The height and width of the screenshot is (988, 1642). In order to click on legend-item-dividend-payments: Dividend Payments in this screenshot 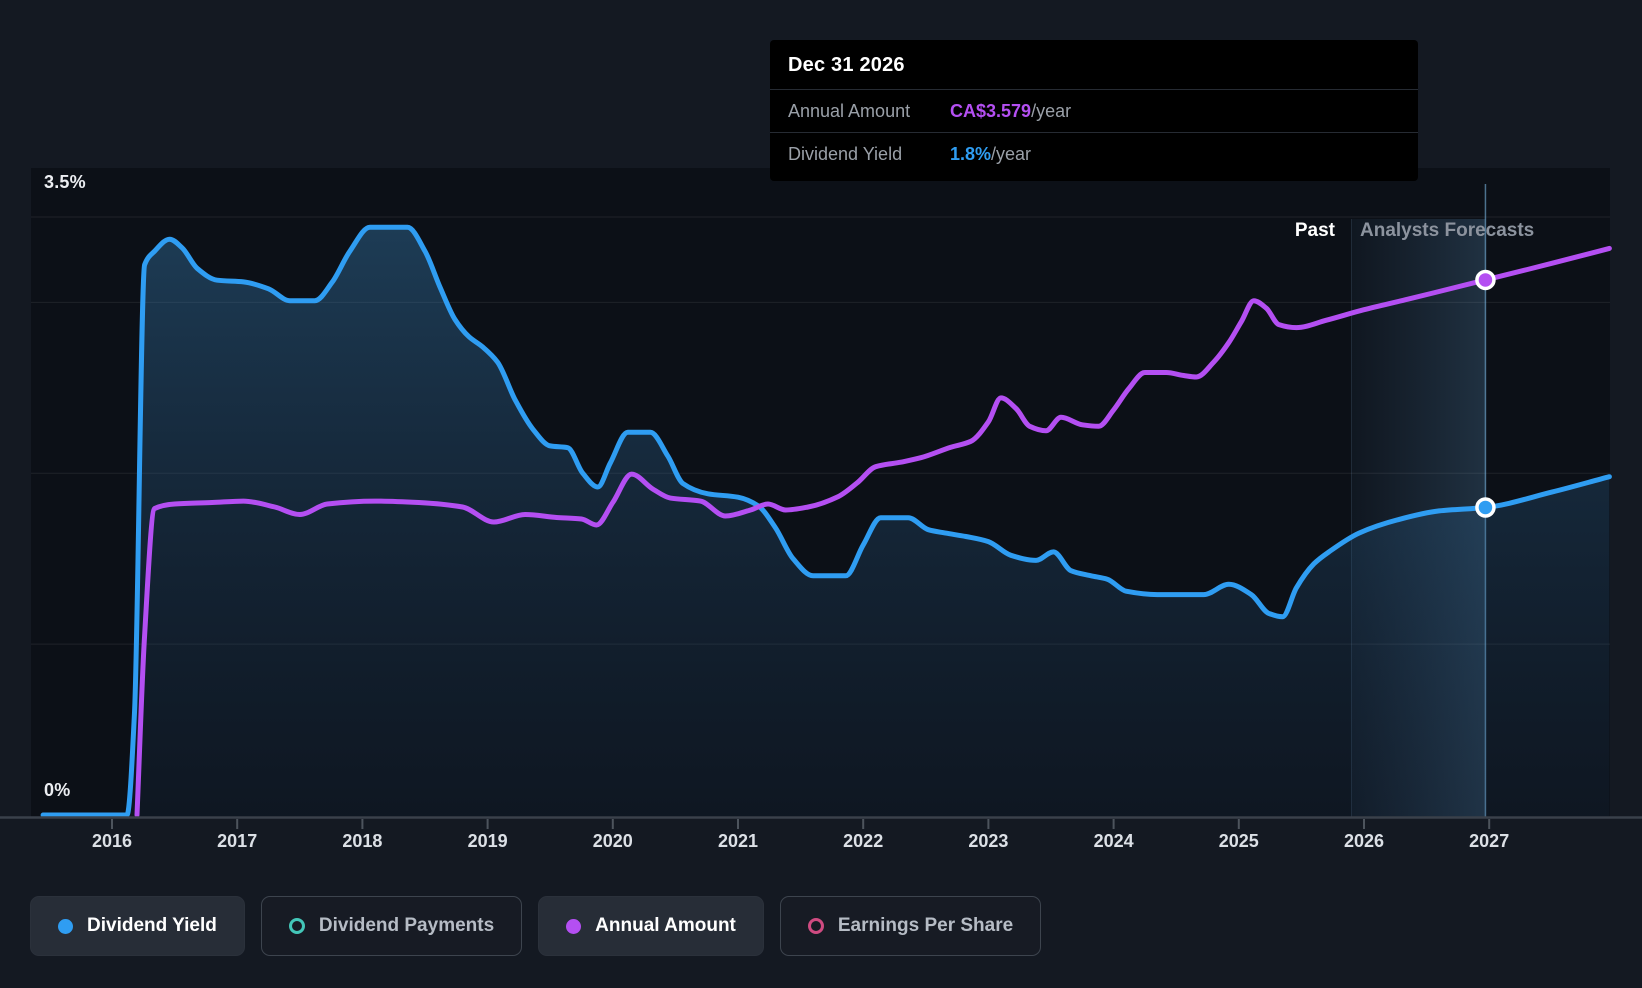, I will do `click(391, 926)`.